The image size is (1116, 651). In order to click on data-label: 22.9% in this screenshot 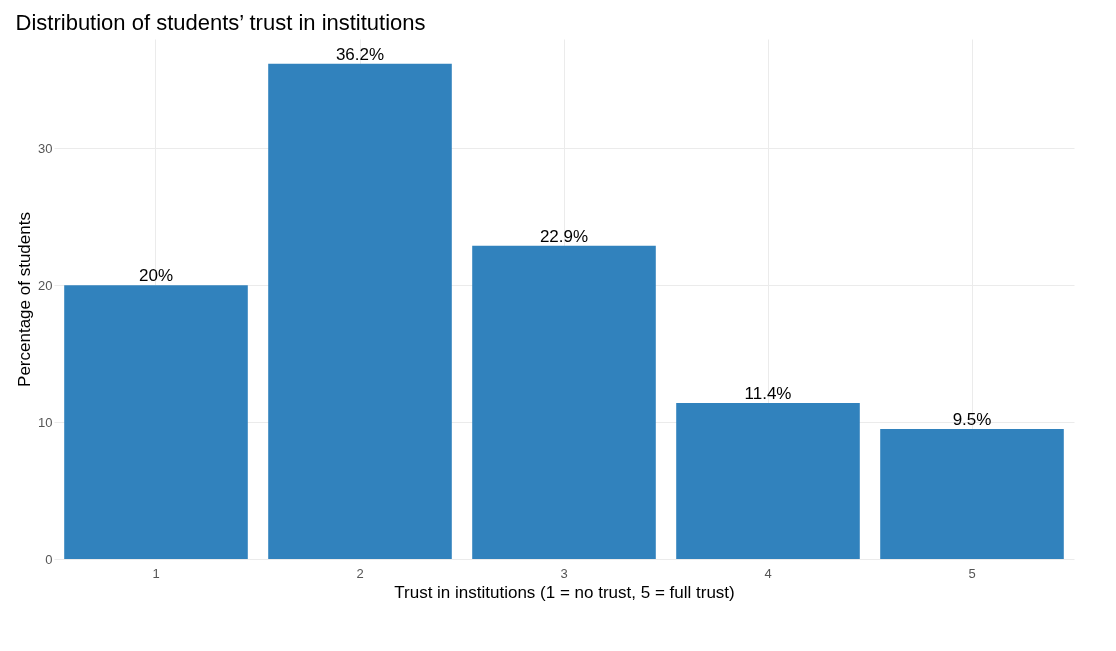, I will do `click(564, 236)`.